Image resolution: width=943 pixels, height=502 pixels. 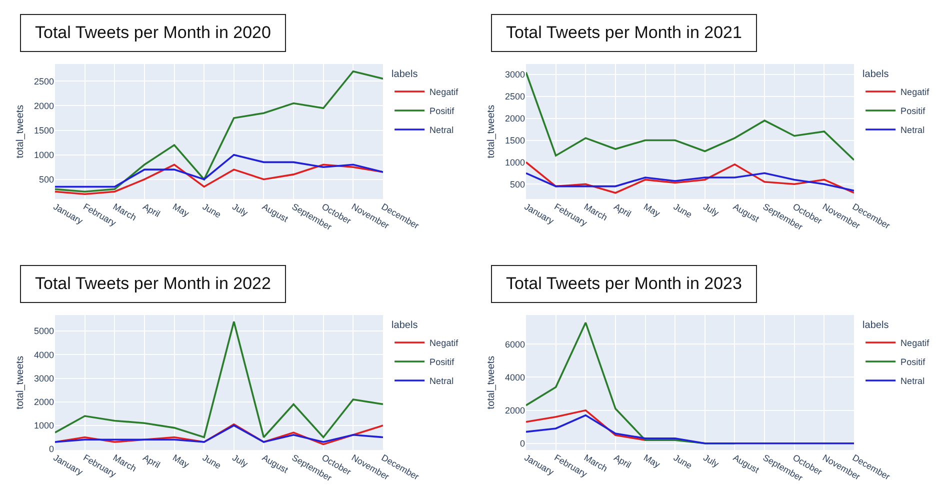 What do you see at coordinates (153, 284) in the screenshot?
I see `chart-title: Total Tweets per Month in 2022` at bounding box center [153, 284].